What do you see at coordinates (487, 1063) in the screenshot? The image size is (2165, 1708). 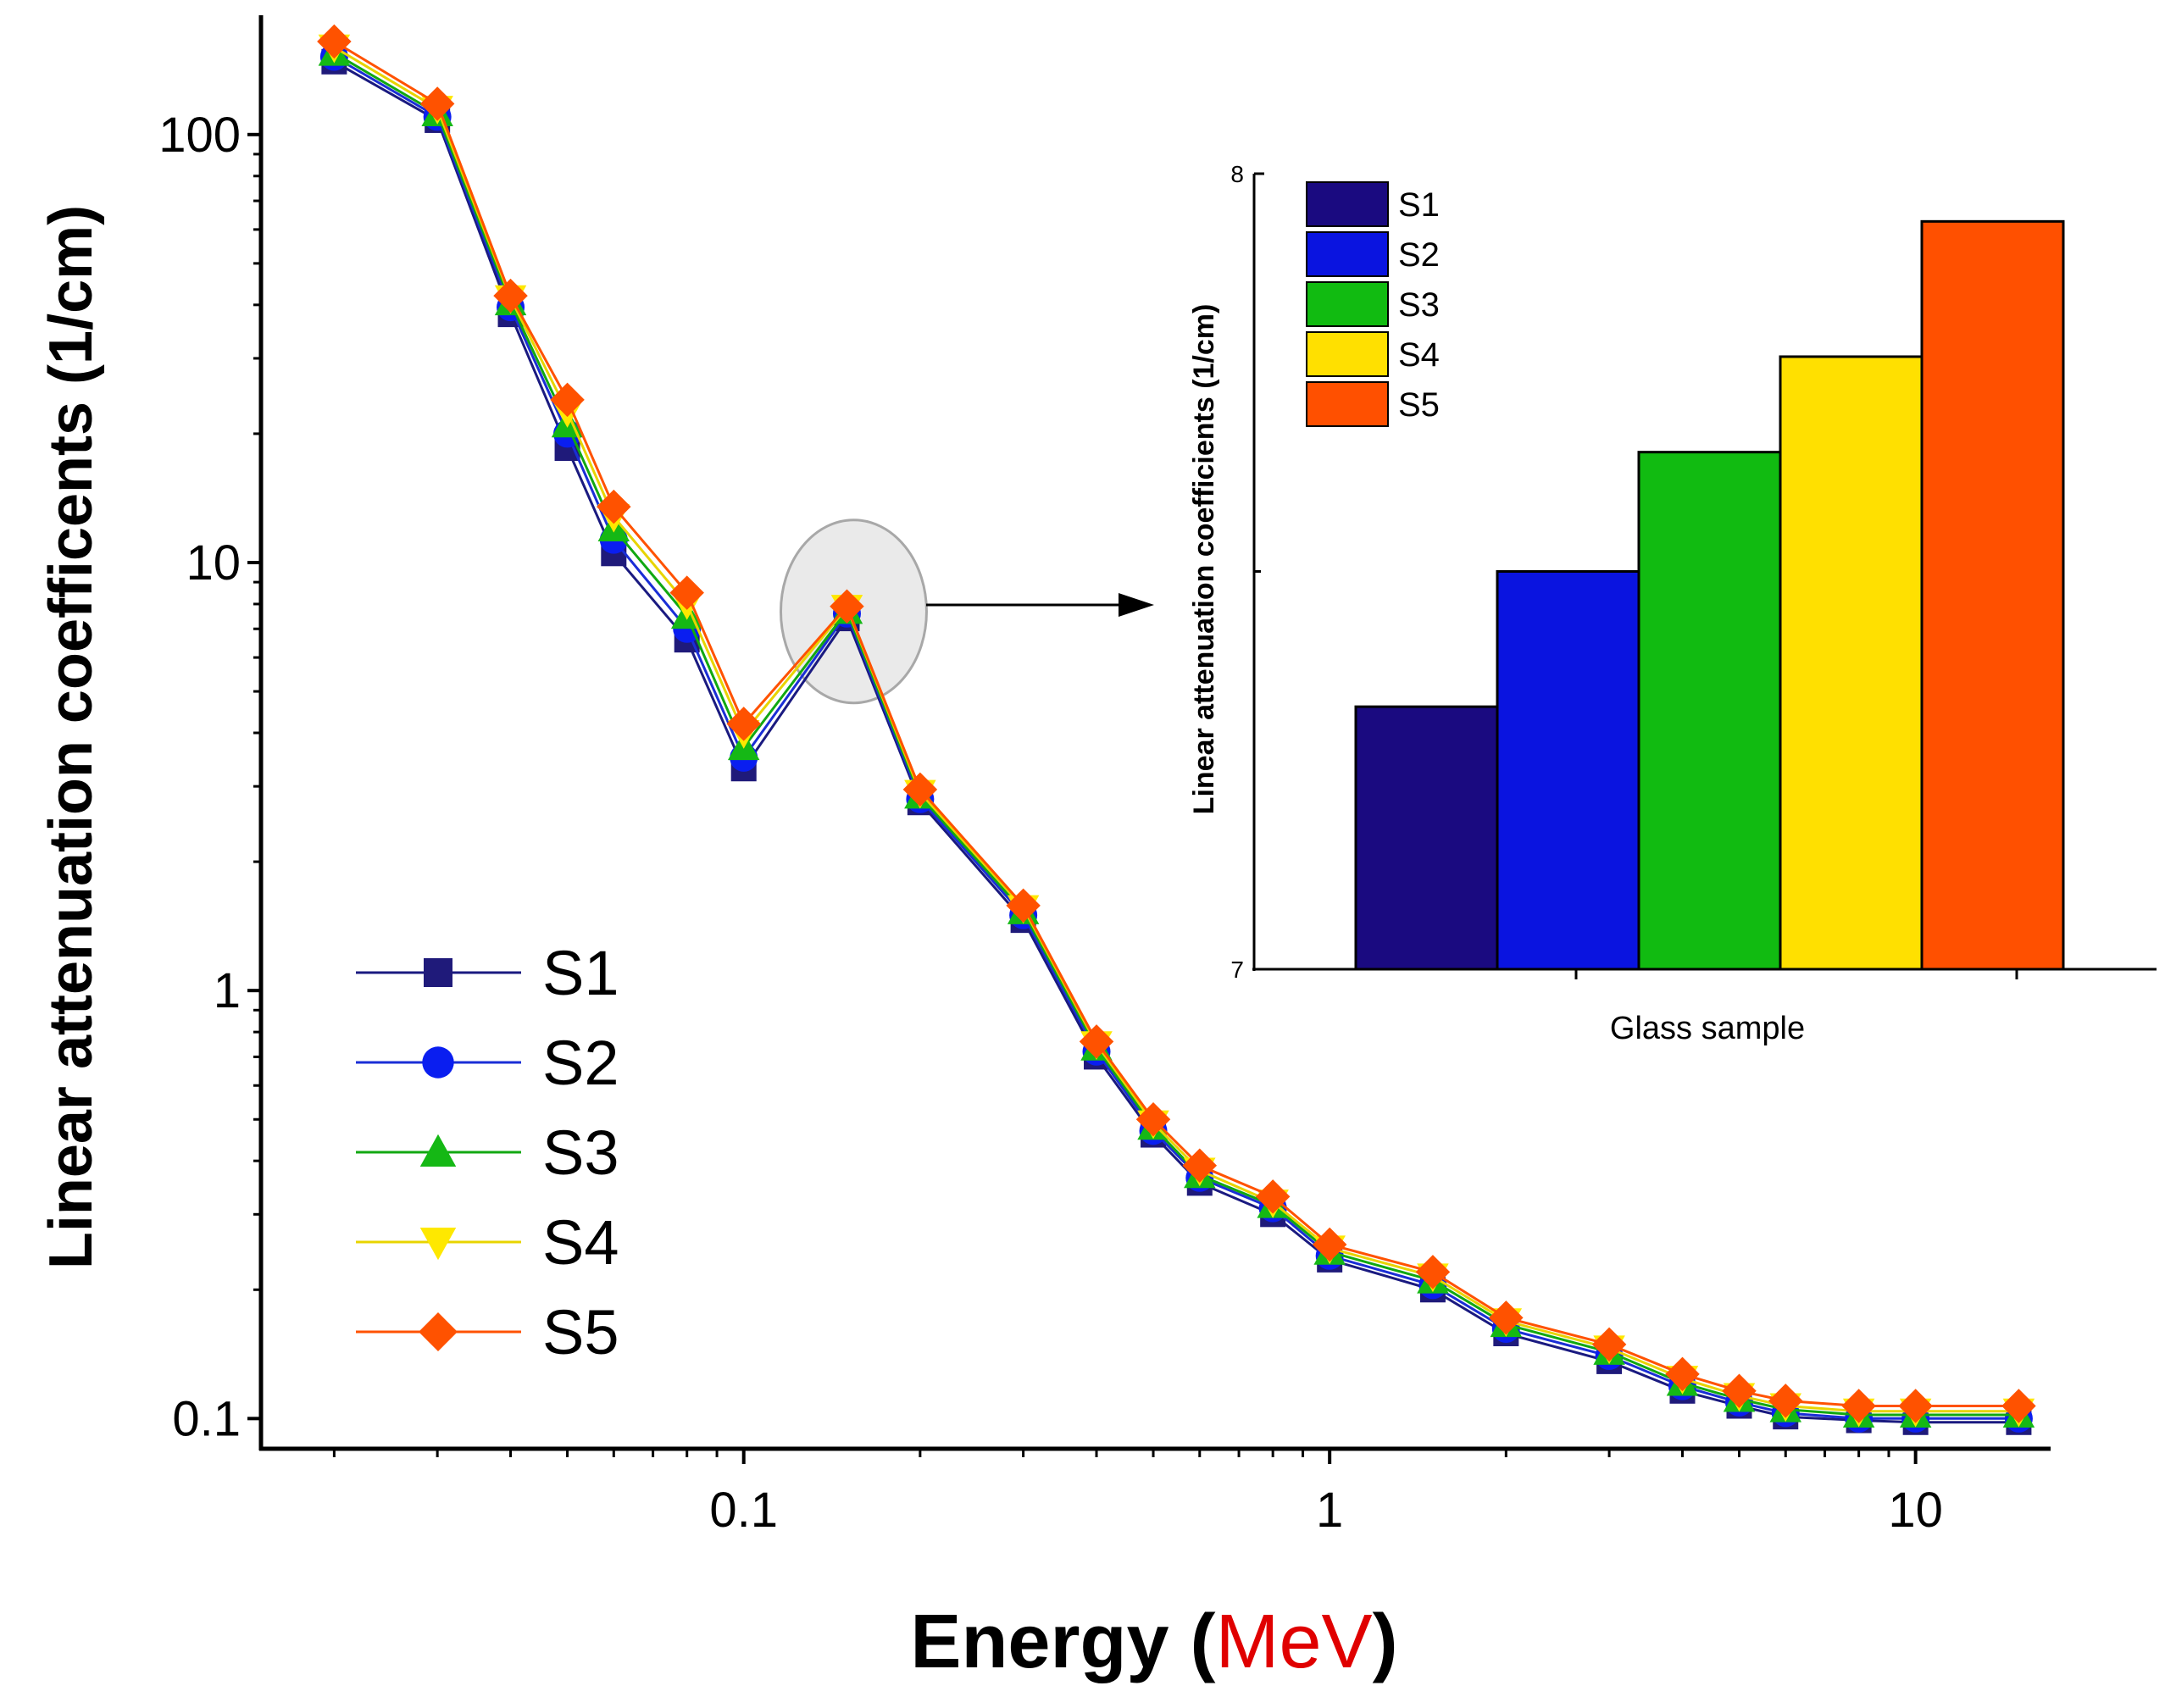 I see `legend-entry-S2: S2` at bounding box center [487, 1063].